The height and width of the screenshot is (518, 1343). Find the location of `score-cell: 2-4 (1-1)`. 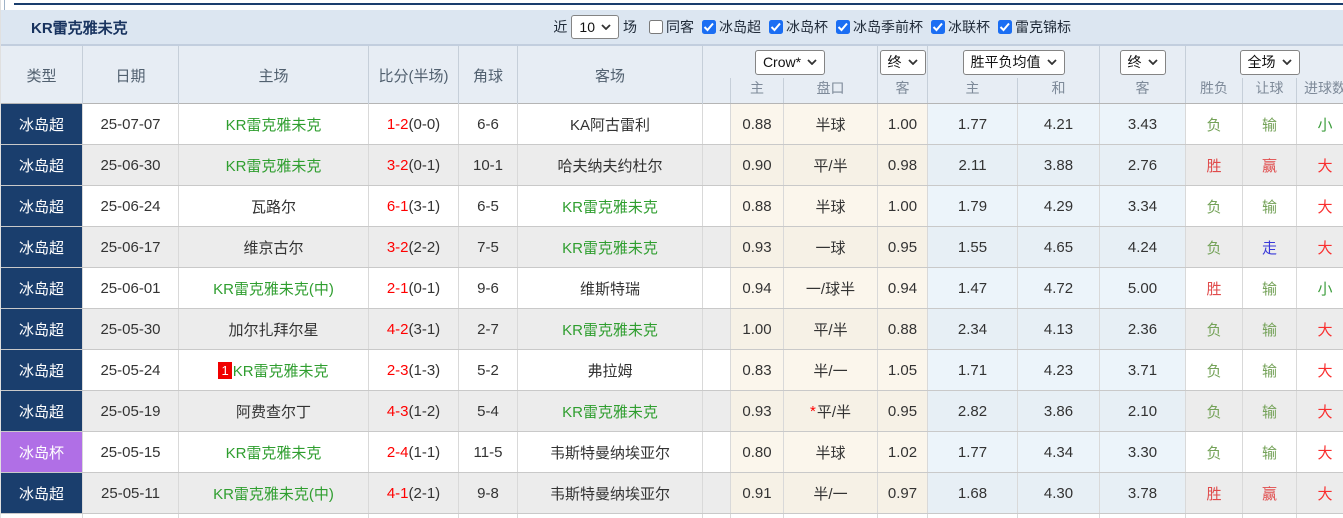

score-cell: 2-4 (1-1) is located at coordinates (414, 452).